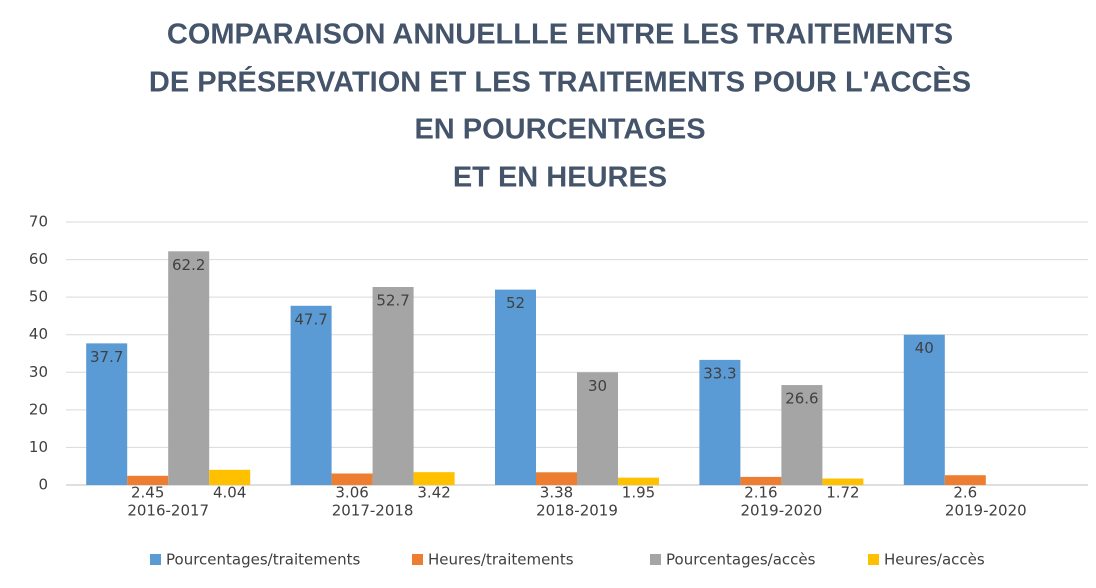  Describe the element at coordinates (38, 447) in the screenshot. I see `y-tick-label: 10` at that location.